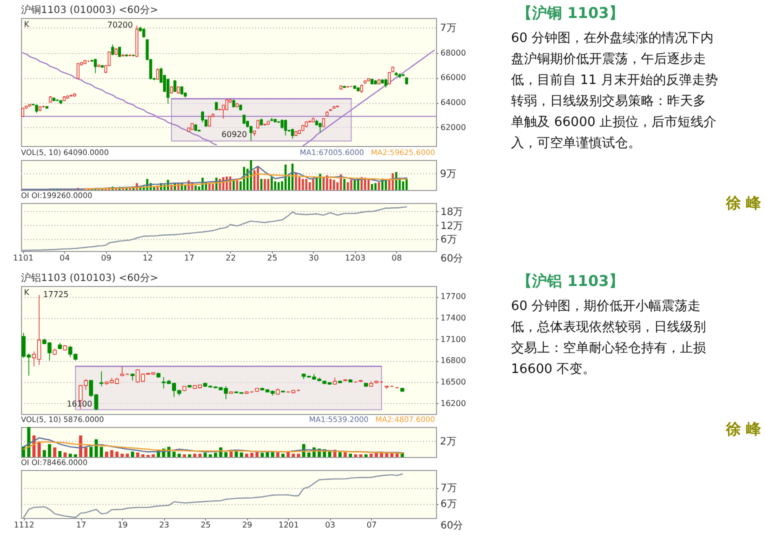 The height and width of the screenshot is (545, 766). What do you see at coordinates (288, 525) in the screenshot?
I see `x-tick-label: 1201` at bounding box center [288, 525].